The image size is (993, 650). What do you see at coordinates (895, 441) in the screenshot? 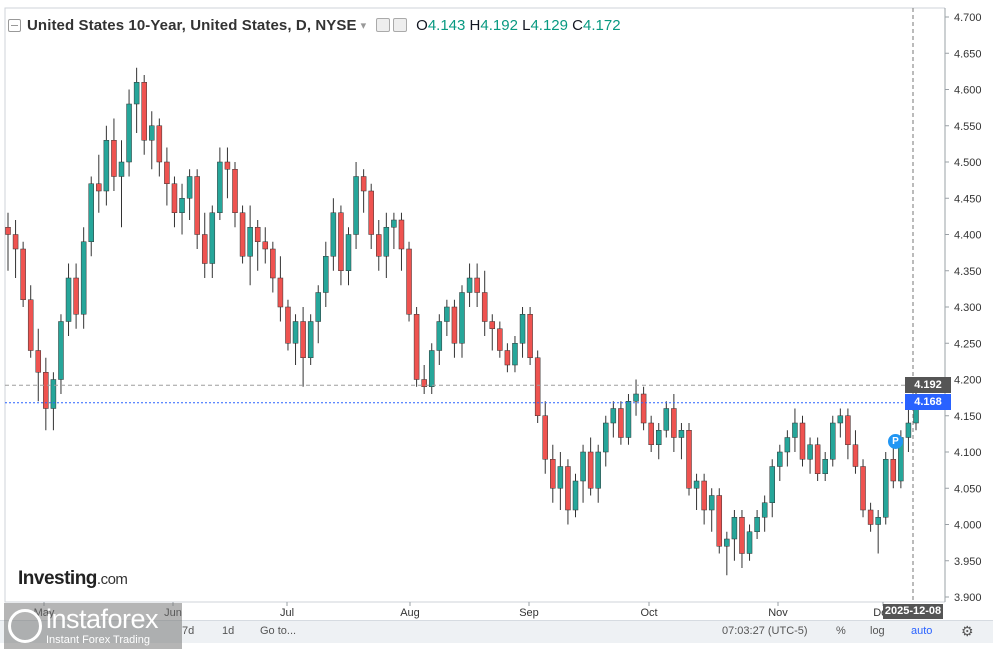
I see `earnings-badge: P` at bounding box center [895, 441].